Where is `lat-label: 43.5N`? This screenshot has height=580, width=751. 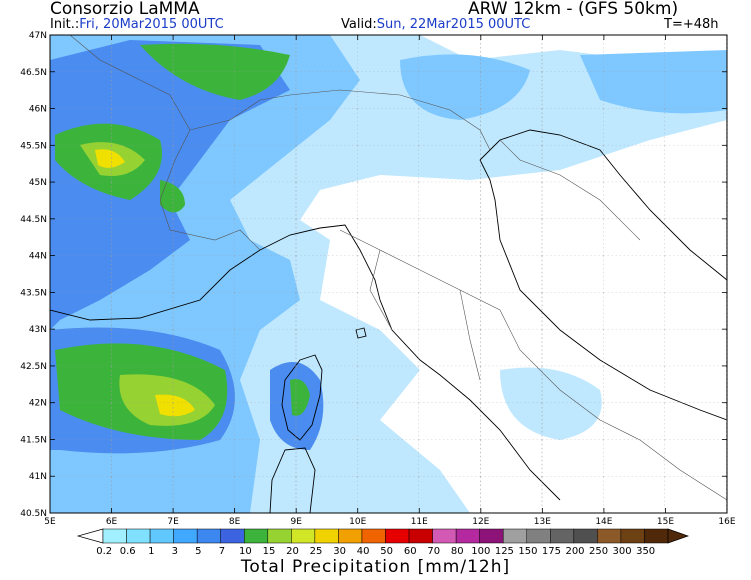 lat-label: 43.5N is located at coordinates (33, 293).